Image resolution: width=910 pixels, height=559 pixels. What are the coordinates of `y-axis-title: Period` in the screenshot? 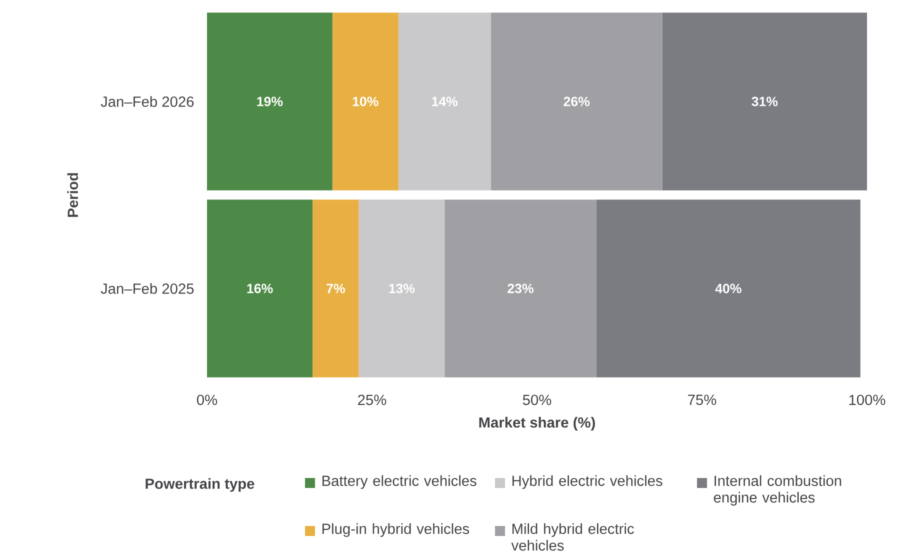 It's located at (72, 195).